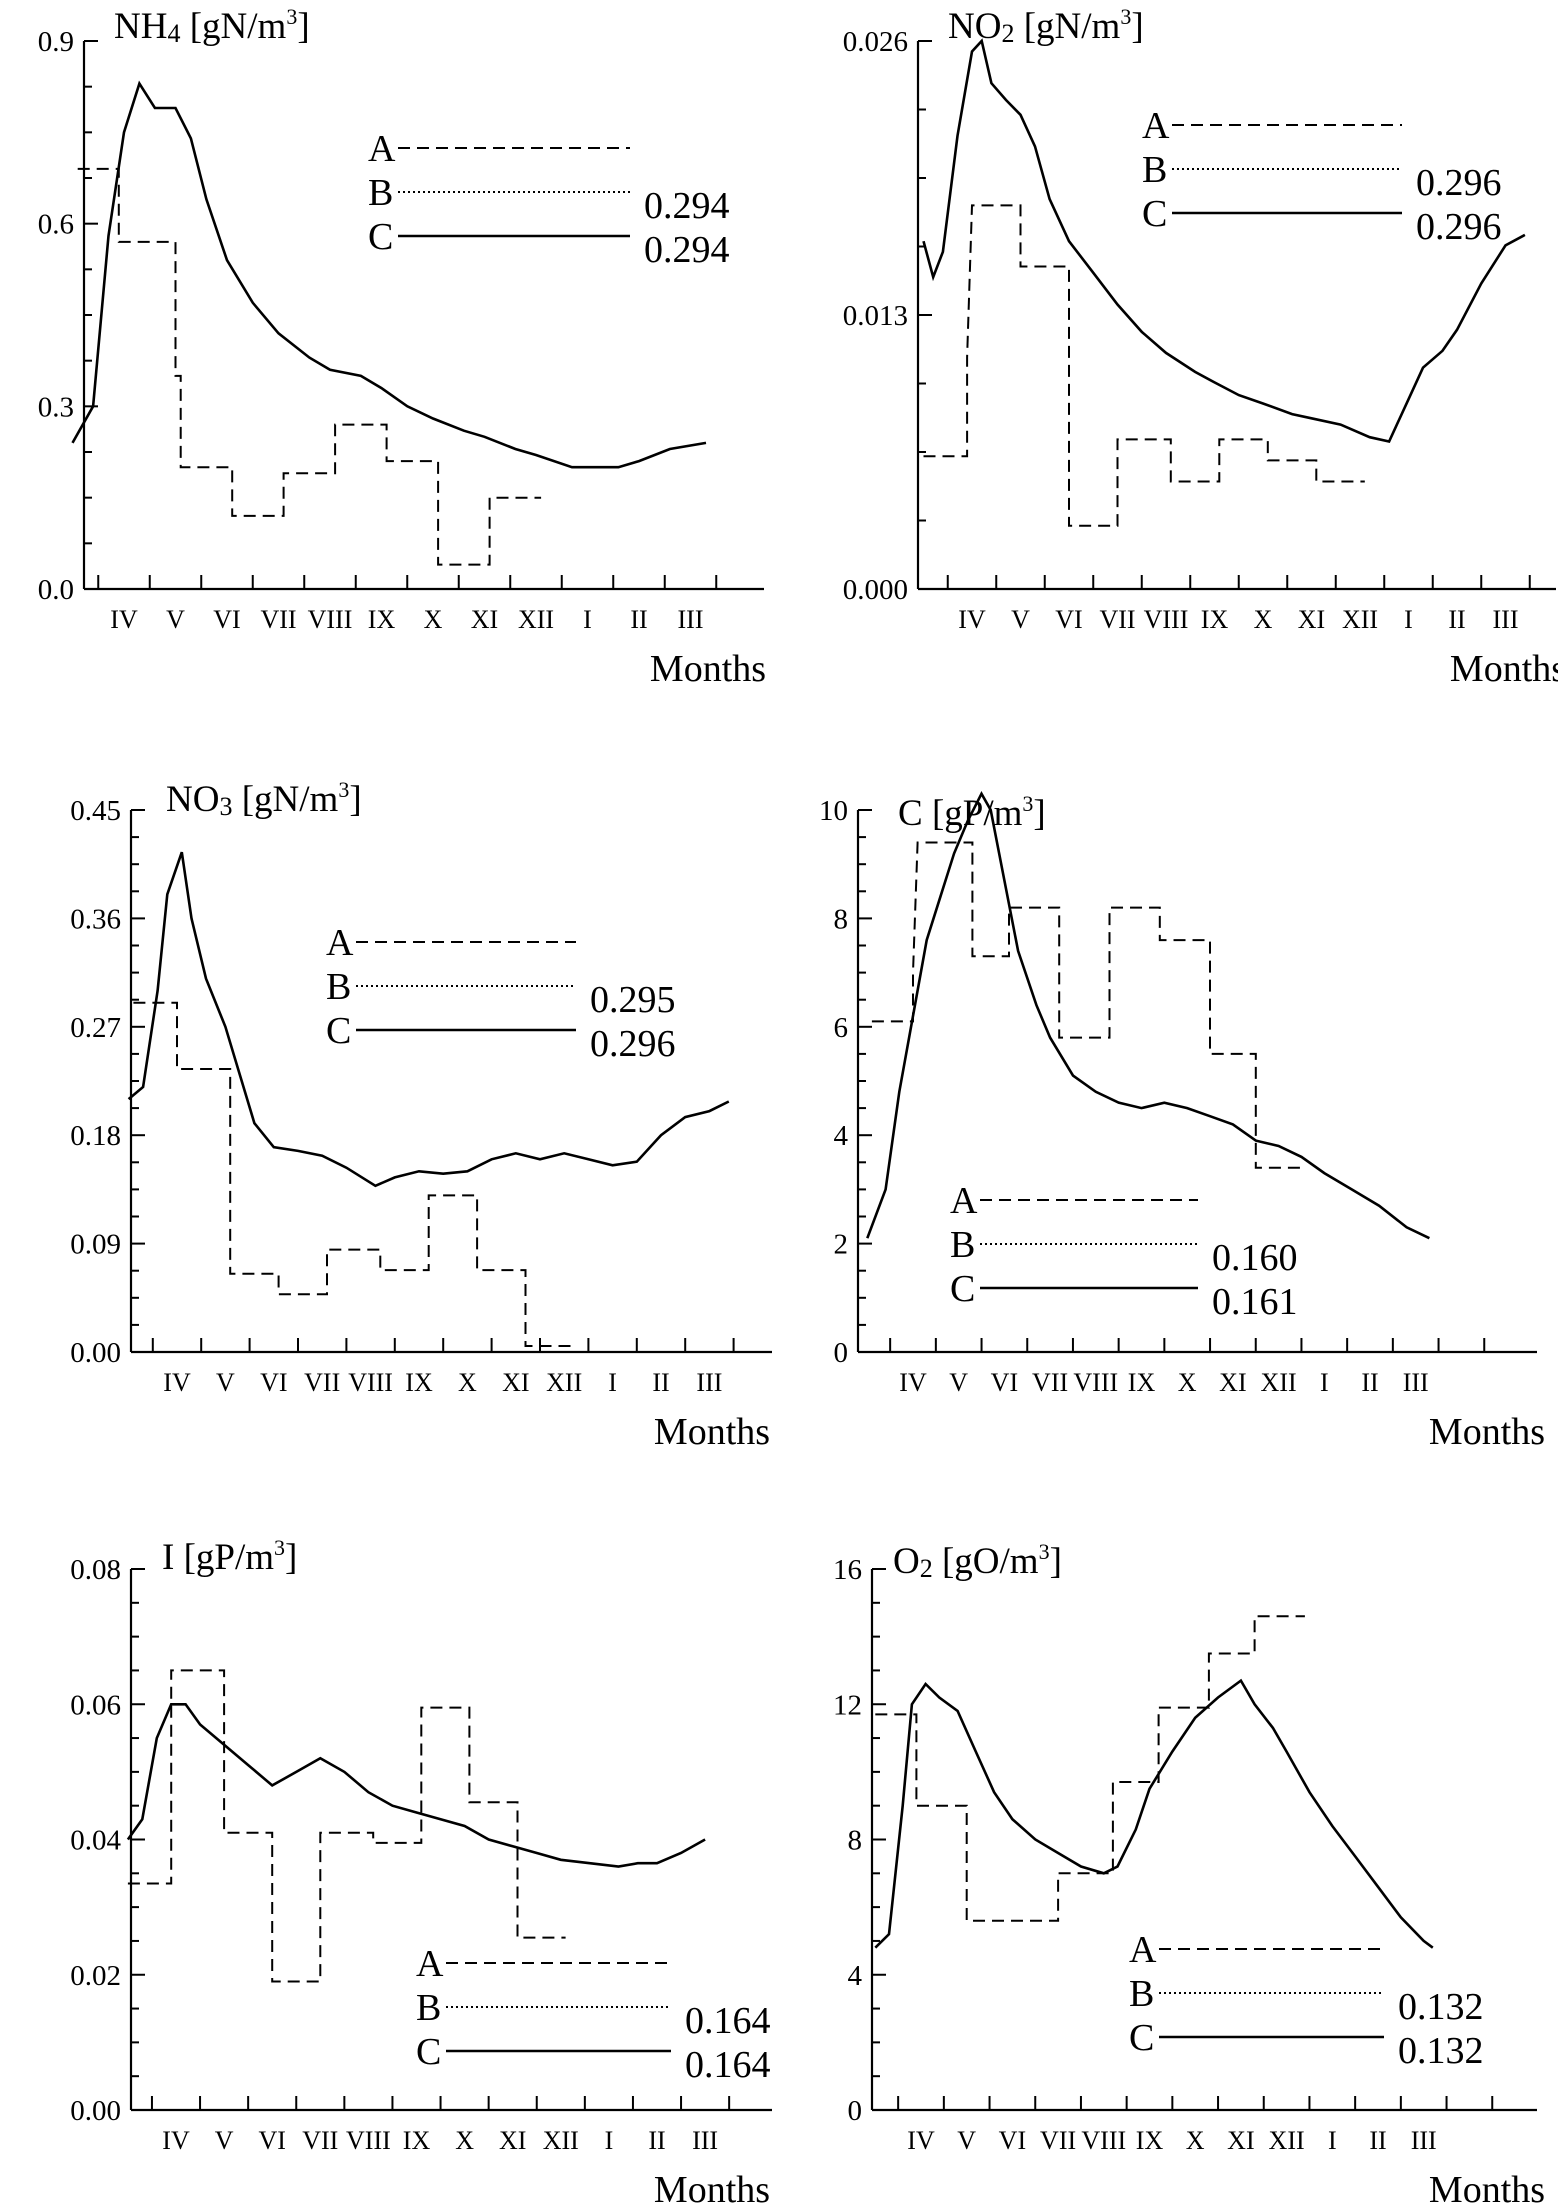 The image size is (1558, 2208). Describe the element at coordinates (1322, 176) in the screenshot. I see `legend: AB 0.296 C 0.296` at that location.